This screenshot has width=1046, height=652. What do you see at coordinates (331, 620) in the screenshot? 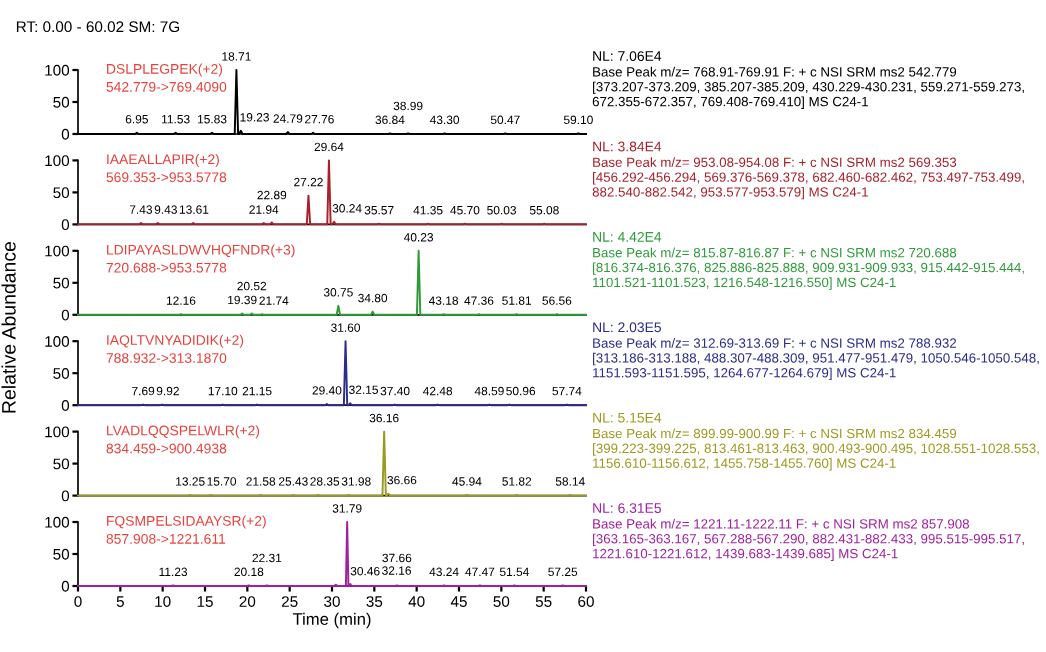
I see `x-axis-title: Time (min)` at bounding box center [331, 620].